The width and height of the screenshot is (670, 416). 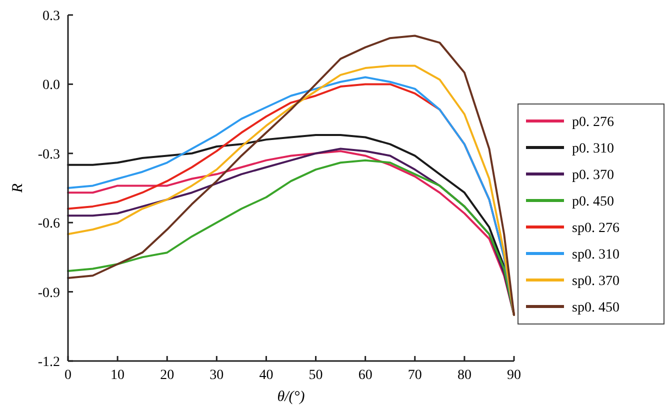 I want to click on legend-label: p0. 276, so click(x=593, y=122).